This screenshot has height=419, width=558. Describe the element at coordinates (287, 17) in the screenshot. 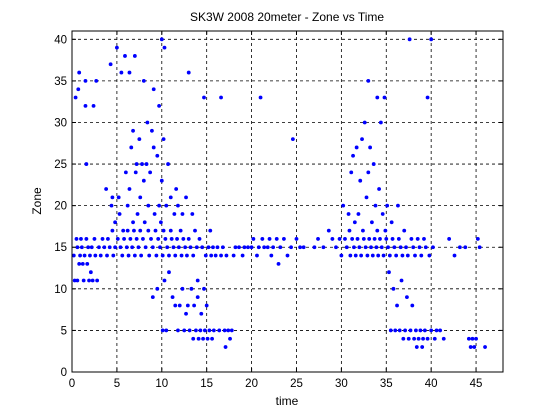

I see `chart-title: SK3W 2008 20meter - Zone vs Time` at that location.